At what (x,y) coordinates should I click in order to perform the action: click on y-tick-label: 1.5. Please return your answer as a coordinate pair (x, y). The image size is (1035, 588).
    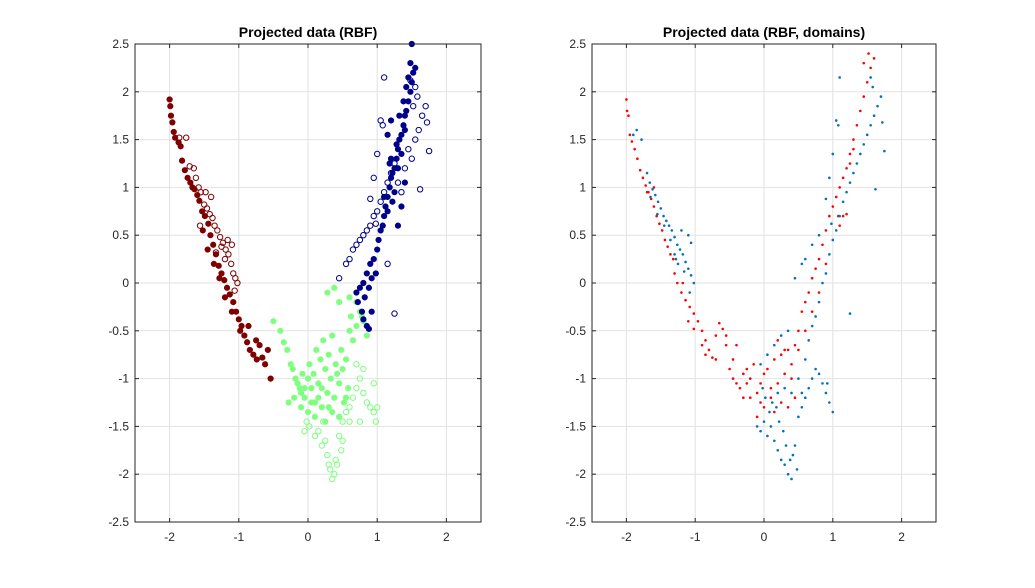
    Looking at the image, I should click on (577, 140).